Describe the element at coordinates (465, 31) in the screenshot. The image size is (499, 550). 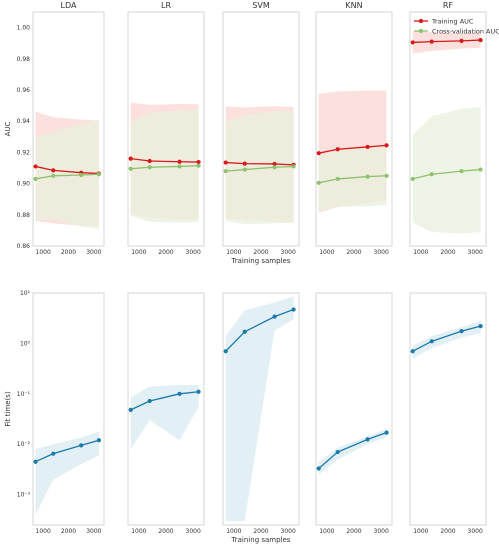
I see `legend-cv-label: Cross-validation AUC` at that location.